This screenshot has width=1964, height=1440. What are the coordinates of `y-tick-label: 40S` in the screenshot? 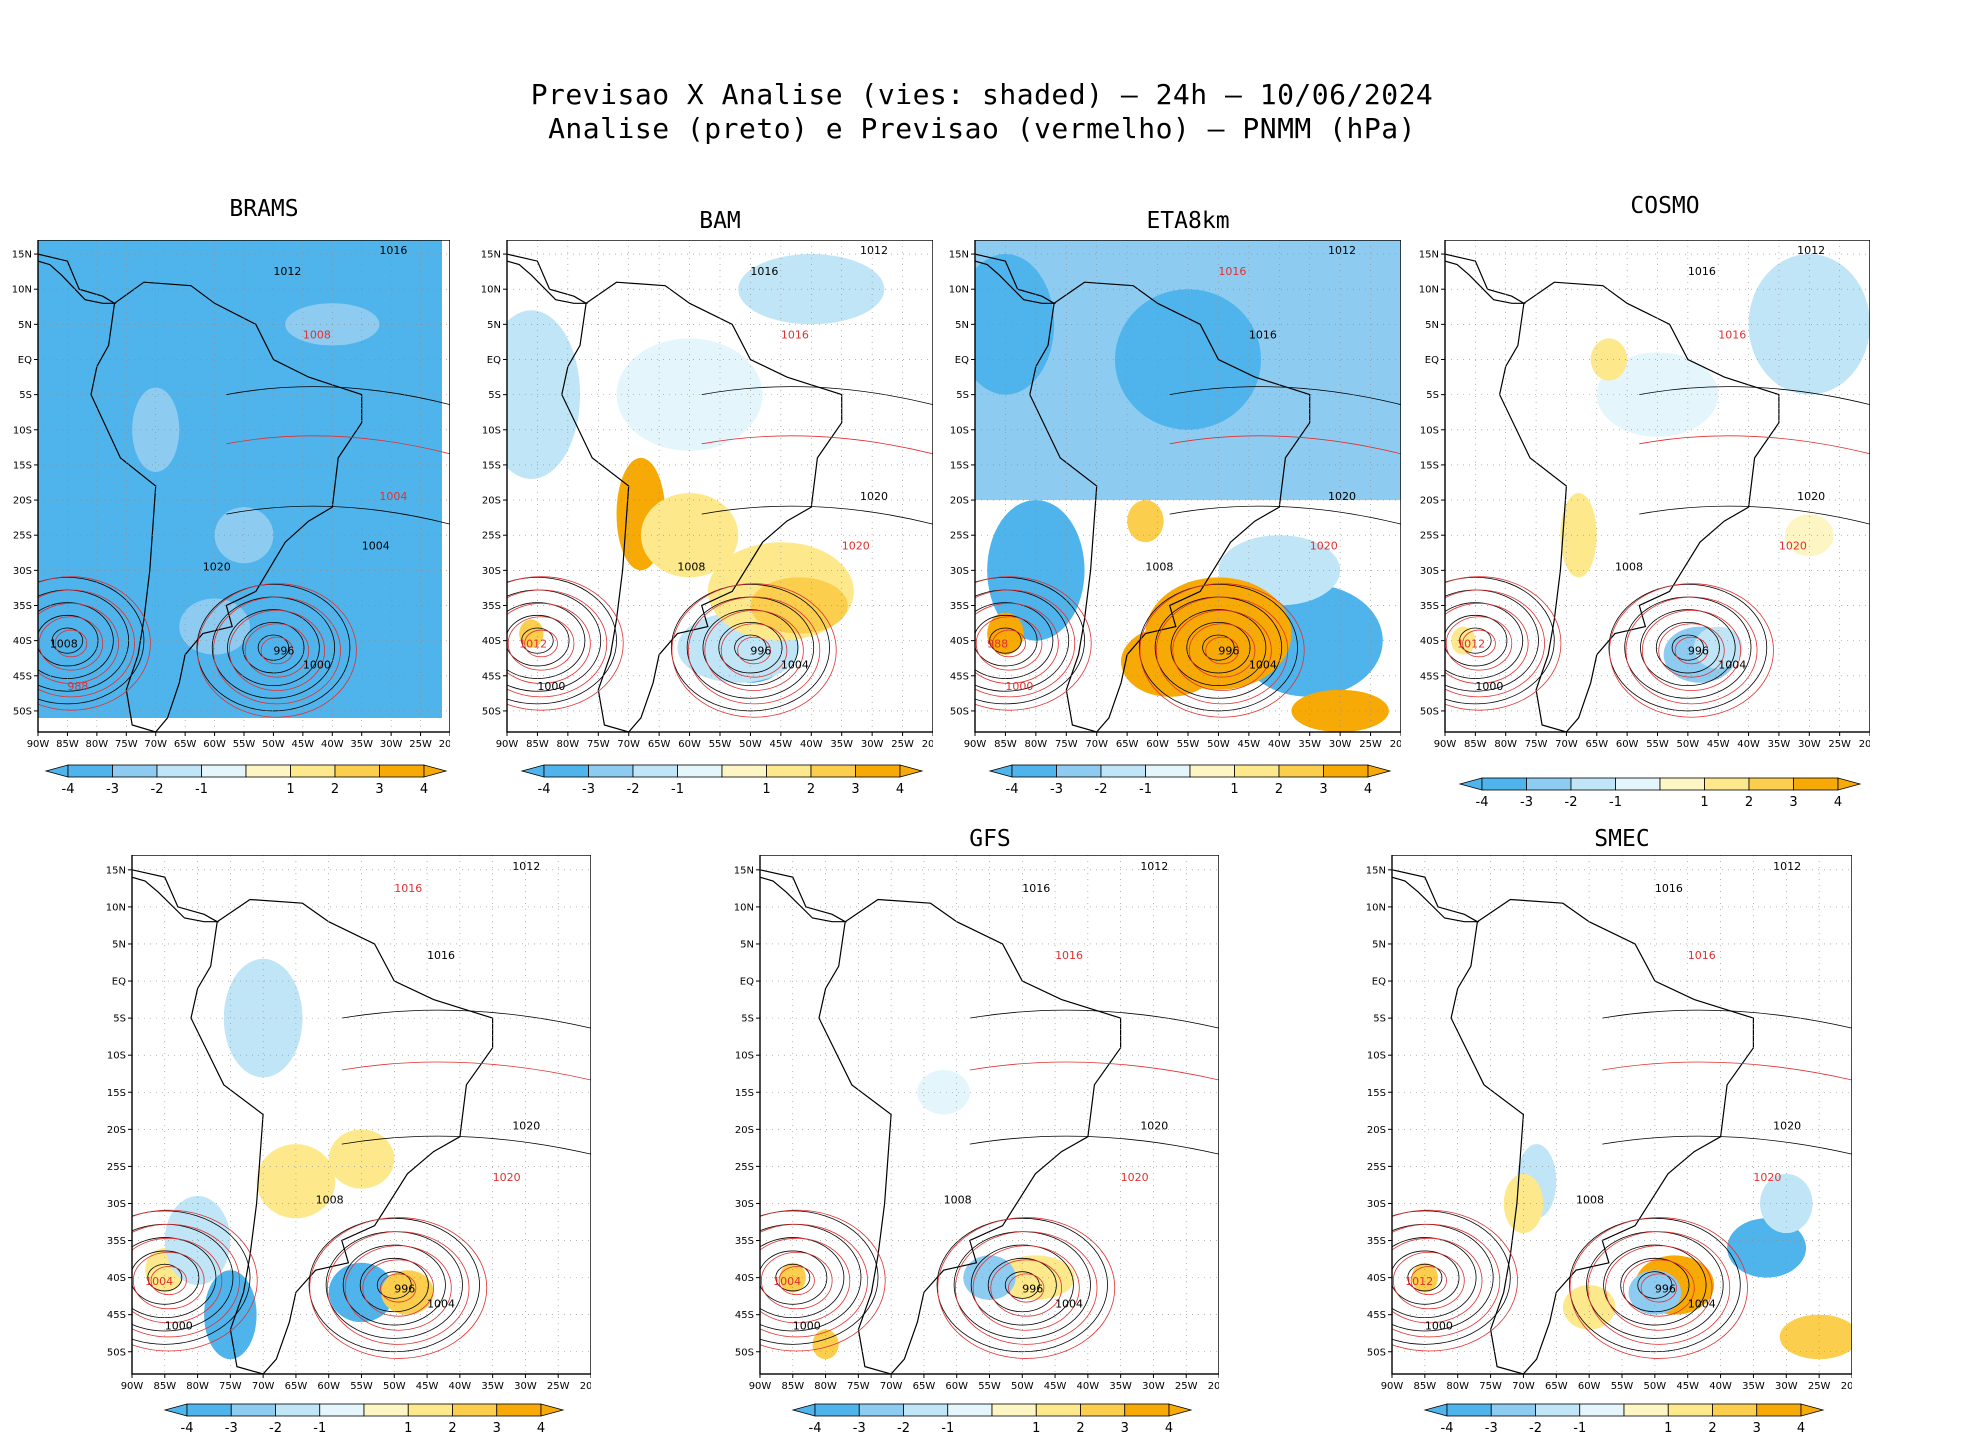 It's located at (491, 641).